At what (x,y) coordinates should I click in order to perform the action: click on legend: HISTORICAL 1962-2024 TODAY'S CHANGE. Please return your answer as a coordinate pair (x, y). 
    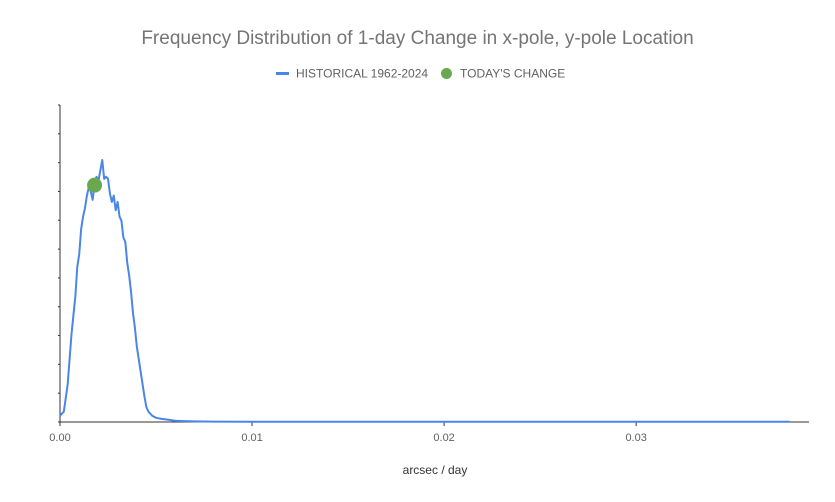
    Looking at the image, I should click on (420, 74).